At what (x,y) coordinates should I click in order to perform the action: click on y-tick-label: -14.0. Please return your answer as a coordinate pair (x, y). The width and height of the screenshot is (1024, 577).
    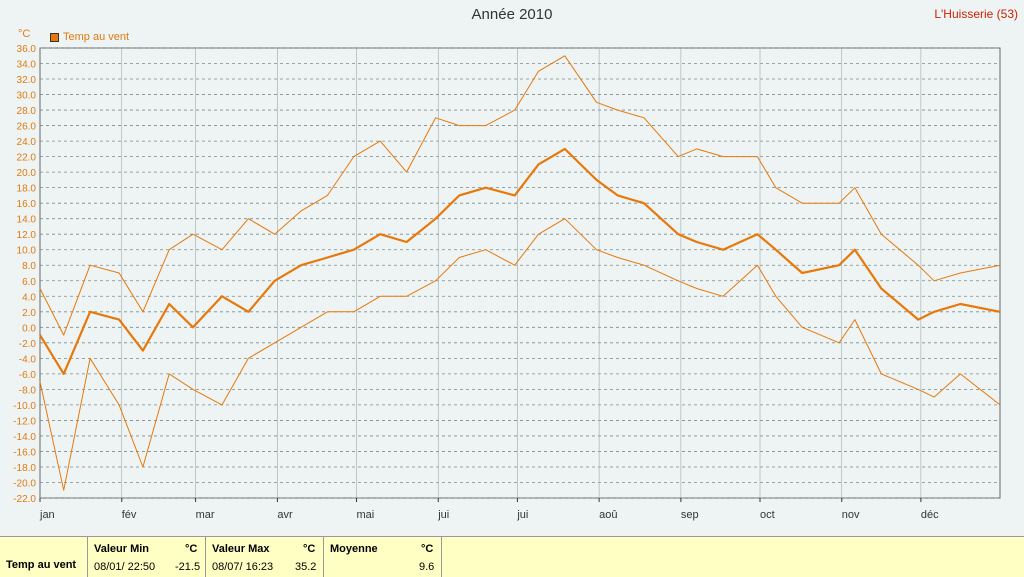
    Looking at the image, I should click on (24, 437).